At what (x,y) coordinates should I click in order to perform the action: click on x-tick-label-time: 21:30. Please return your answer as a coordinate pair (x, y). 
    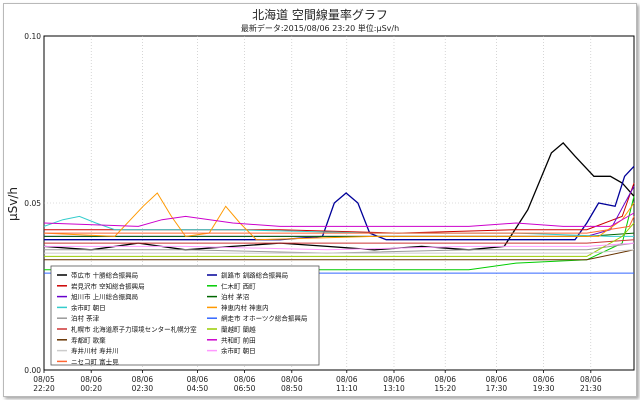
    Looking at the image, I should click on (591, 388).